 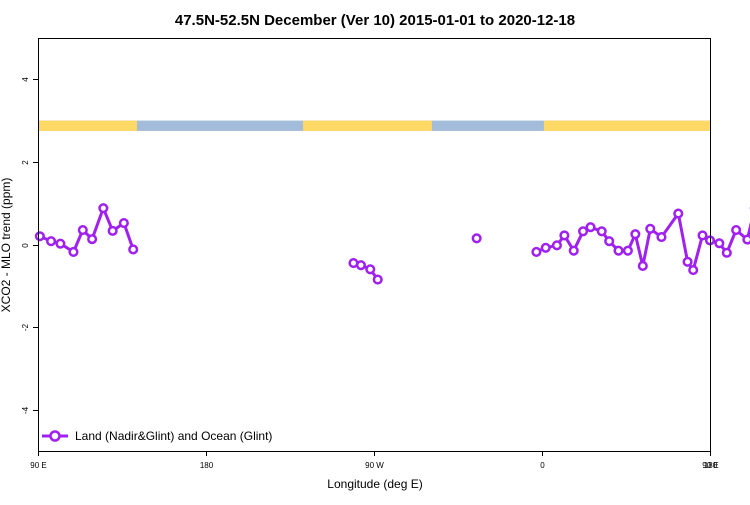 I want to click on y-tick-label: 2, so click(x=25, y=162).